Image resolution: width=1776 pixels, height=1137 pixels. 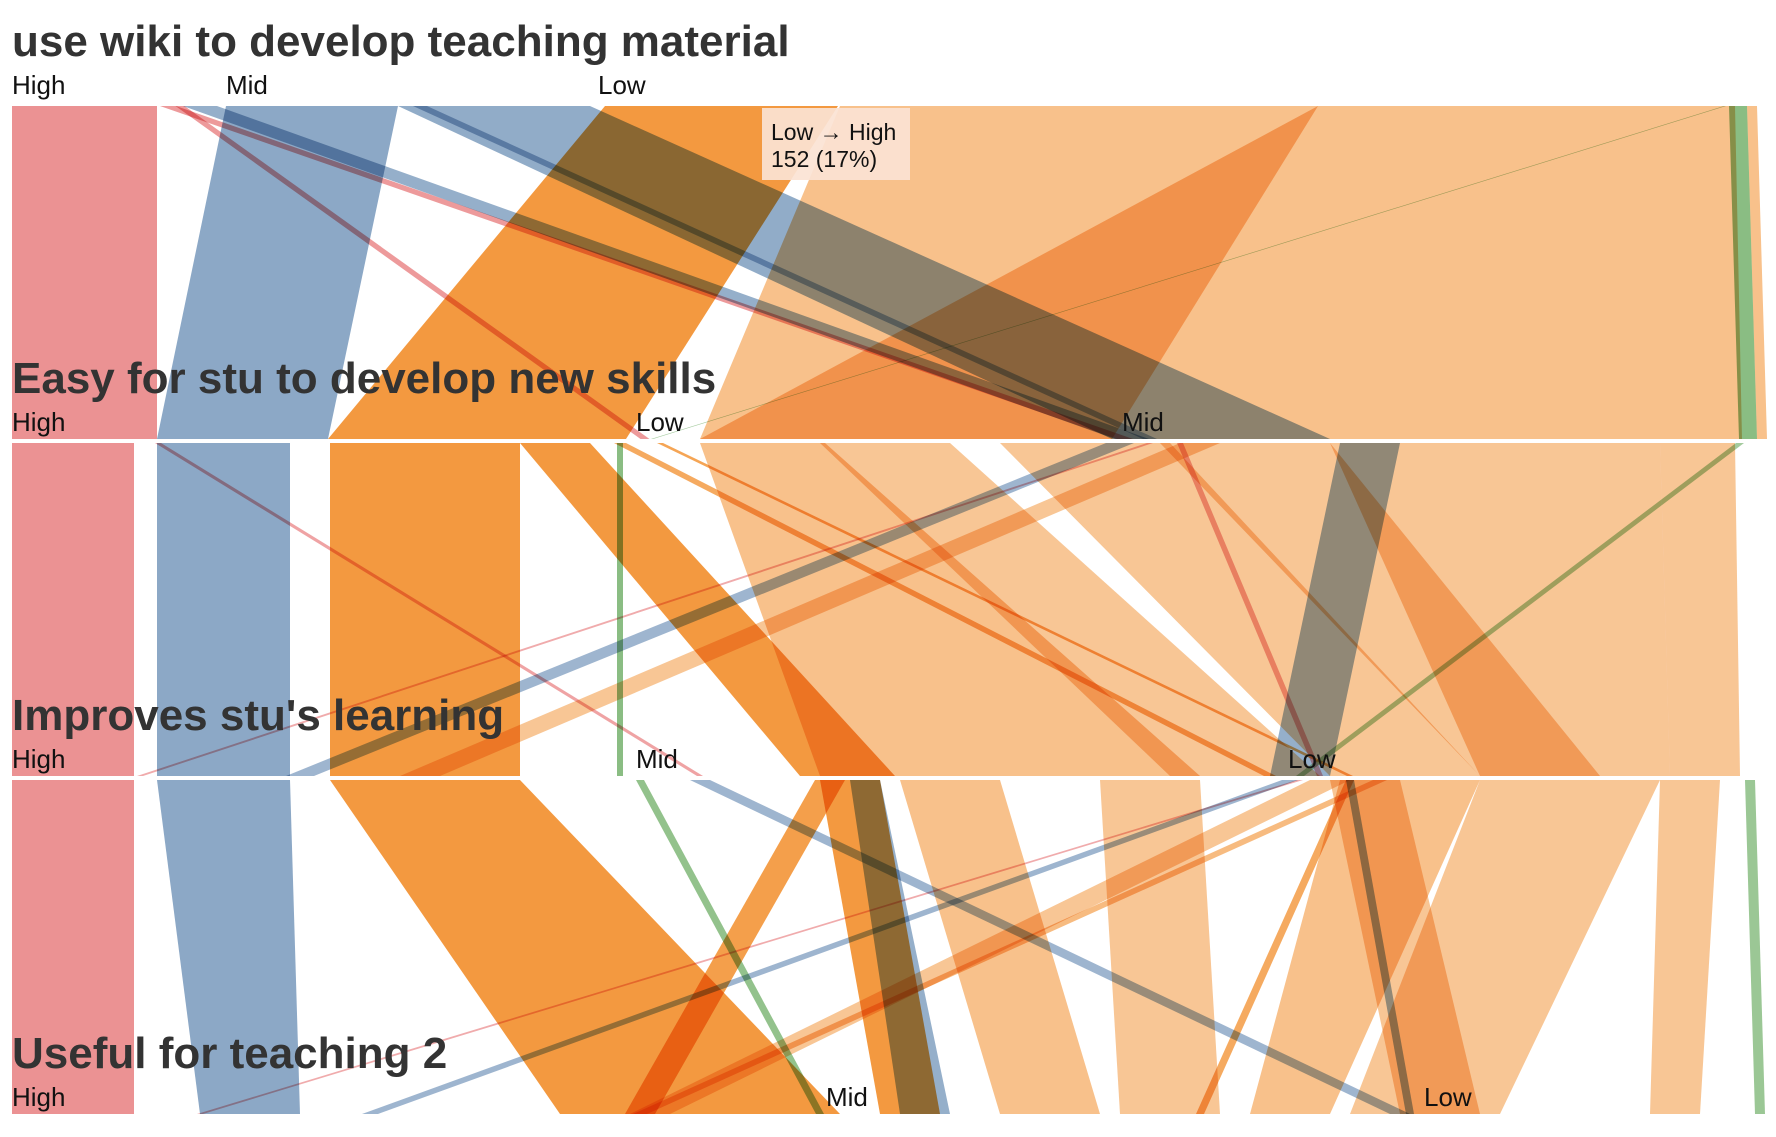 What do you see at coordinates (1009, 272) in the screenshot?
I see `ribbon-low-to-low-wide` at bounding box center [1009, 272].